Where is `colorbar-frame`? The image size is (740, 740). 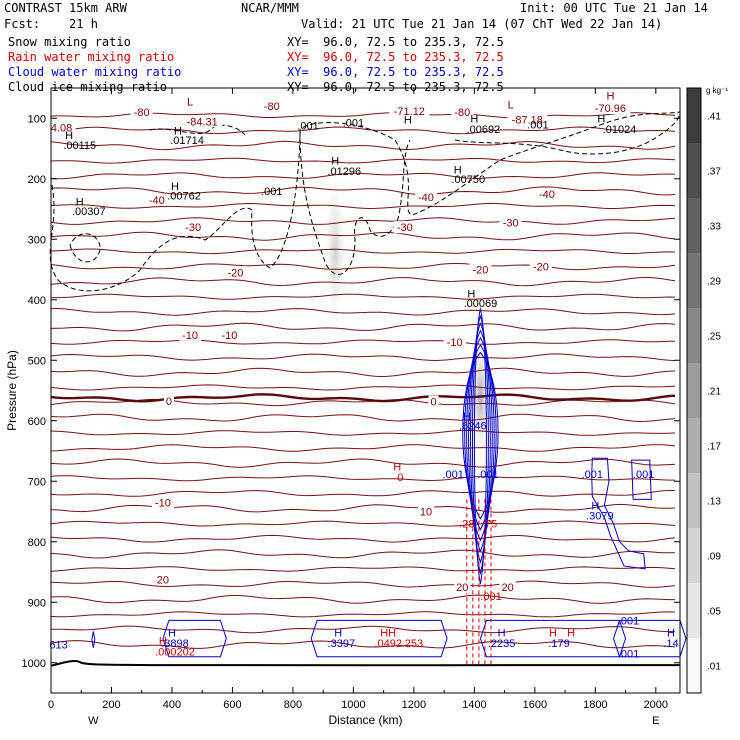
colorbar-frame is located at coordinates (694, 390).